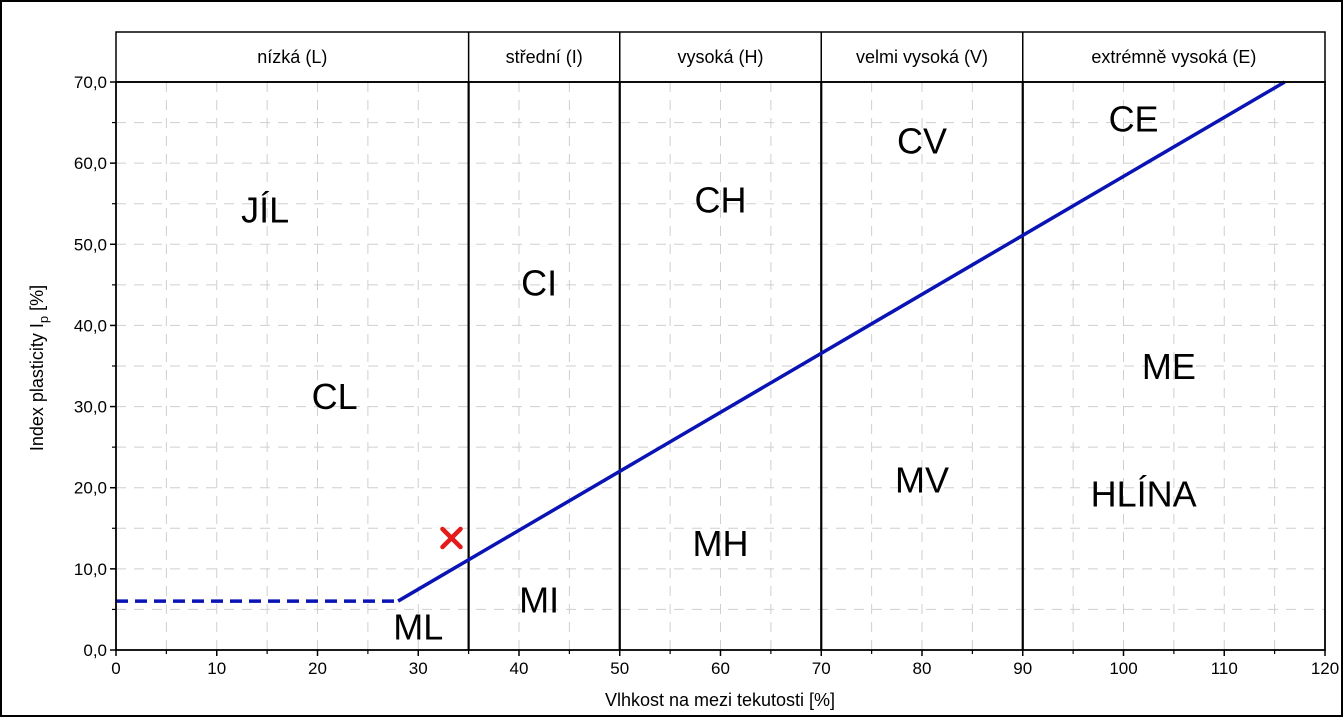  What do you see at coordinates (720, 668) in the screenshot?
I see `x-tick-label: 60` at bounding box center [720, 668].